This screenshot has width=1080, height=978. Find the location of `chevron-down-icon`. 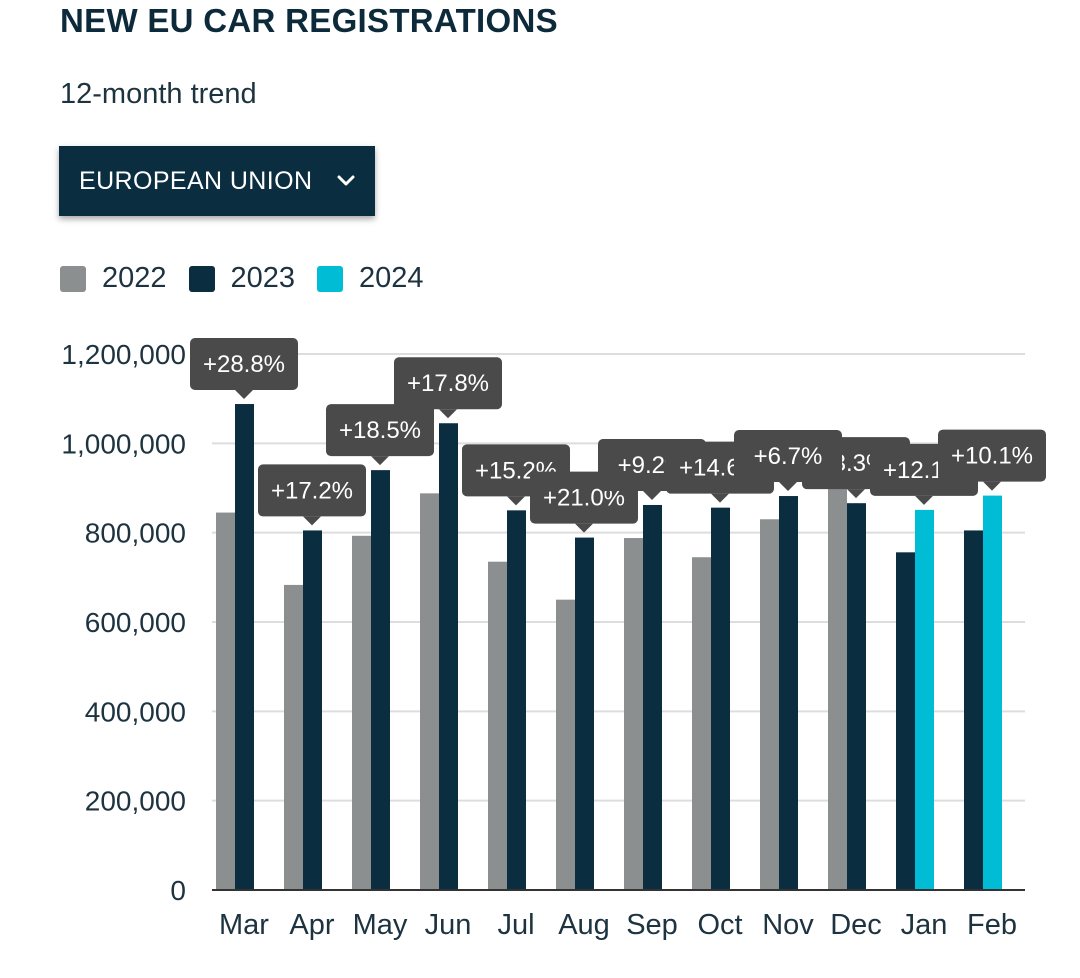

chevron-down-icon is located at coordinates (346, 181).